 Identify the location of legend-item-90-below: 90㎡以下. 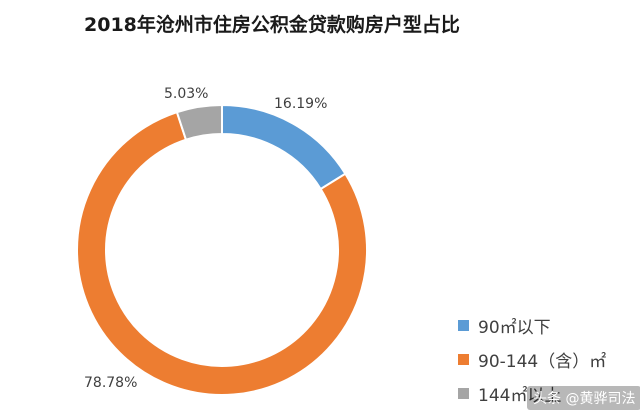
(532, 325).